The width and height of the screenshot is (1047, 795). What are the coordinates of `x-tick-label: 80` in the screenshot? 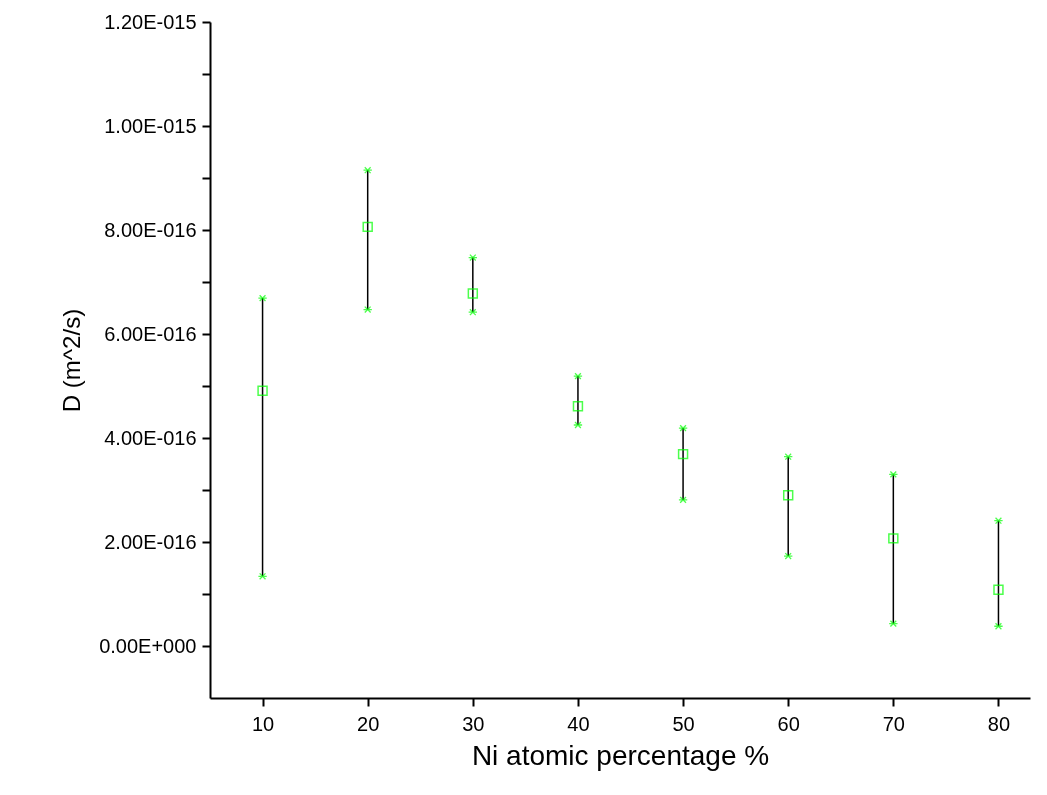 It's located at (999, 723).